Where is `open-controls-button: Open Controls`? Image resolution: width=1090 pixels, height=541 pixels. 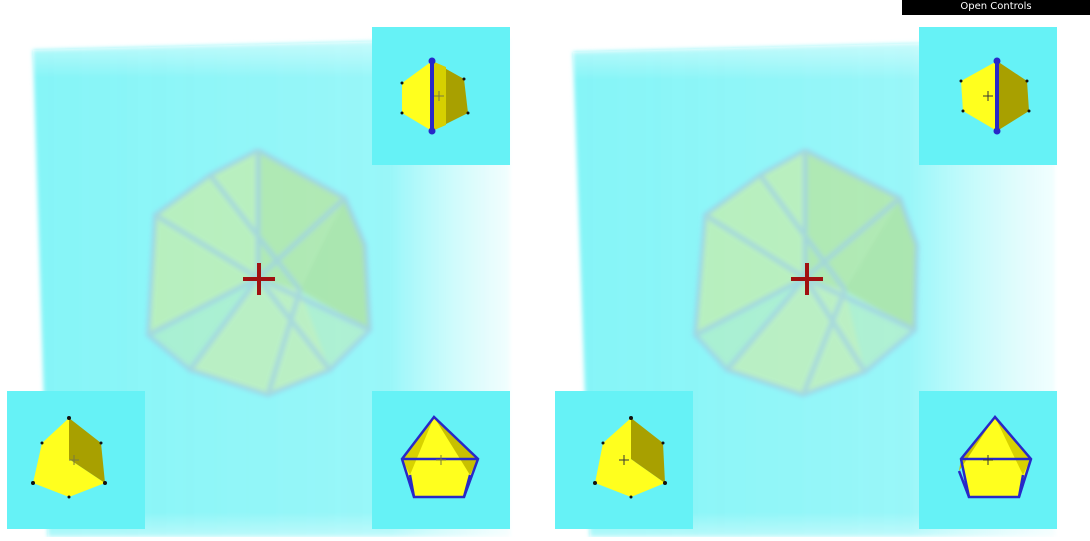 open-controls-button: Open Controls is located at coordinates (996, 7).